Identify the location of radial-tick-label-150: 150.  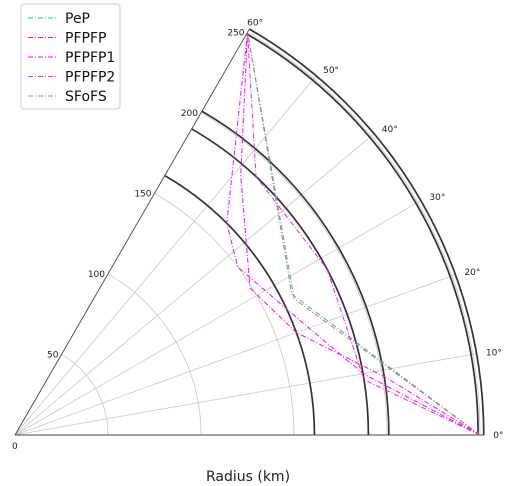
(142, 194).